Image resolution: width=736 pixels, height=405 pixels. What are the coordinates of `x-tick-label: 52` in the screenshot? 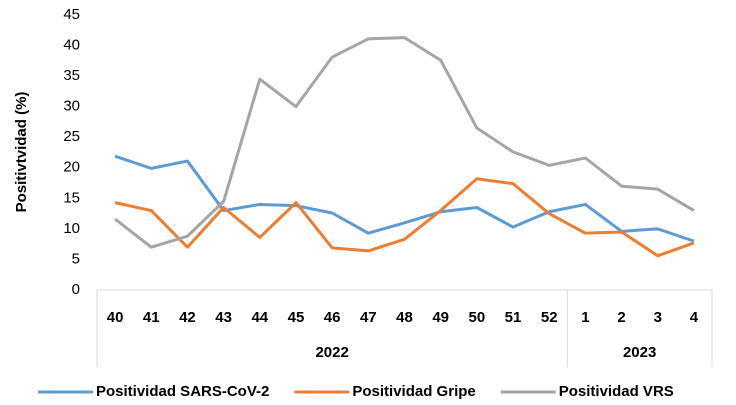 It's located at (549, 317).